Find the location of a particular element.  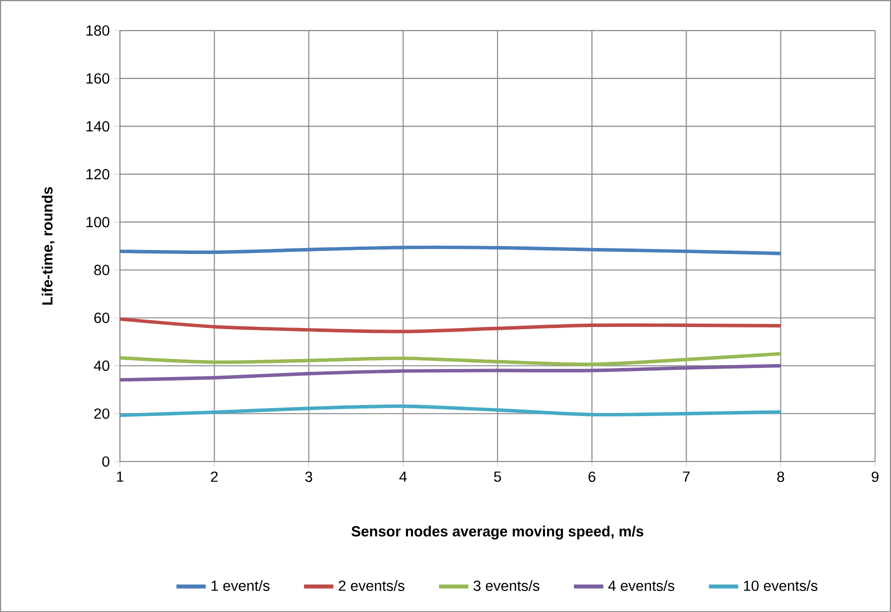

legend-label: 4 events/s is located at coordinates (641, 585).